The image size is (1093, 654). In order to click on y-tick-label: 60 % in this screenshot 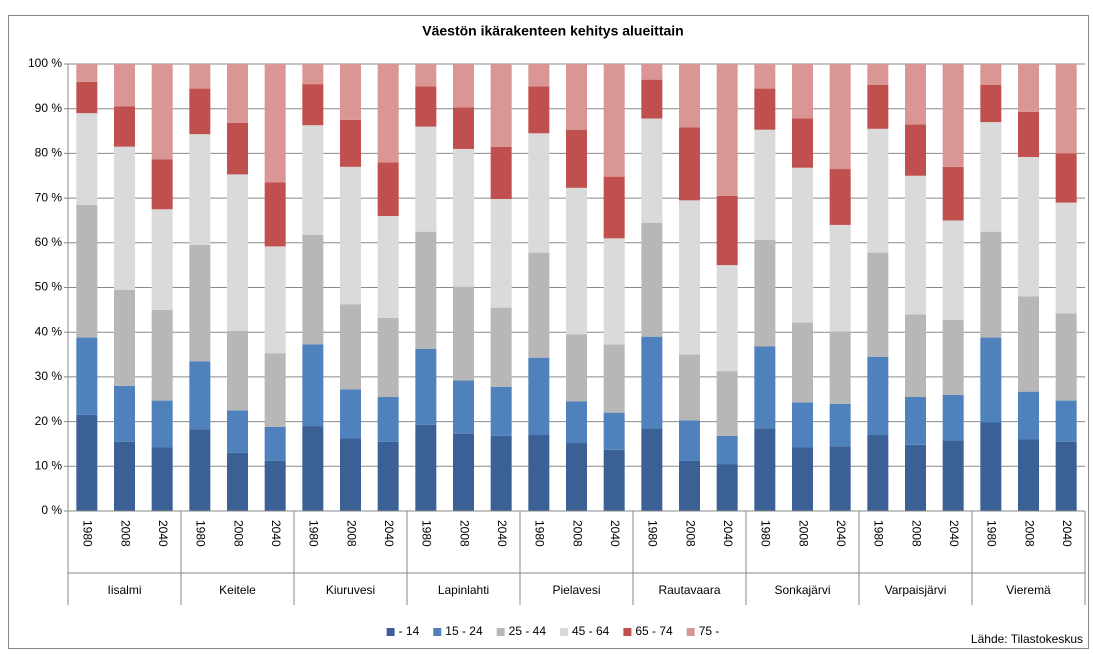, I will do `click(49, 242)`.